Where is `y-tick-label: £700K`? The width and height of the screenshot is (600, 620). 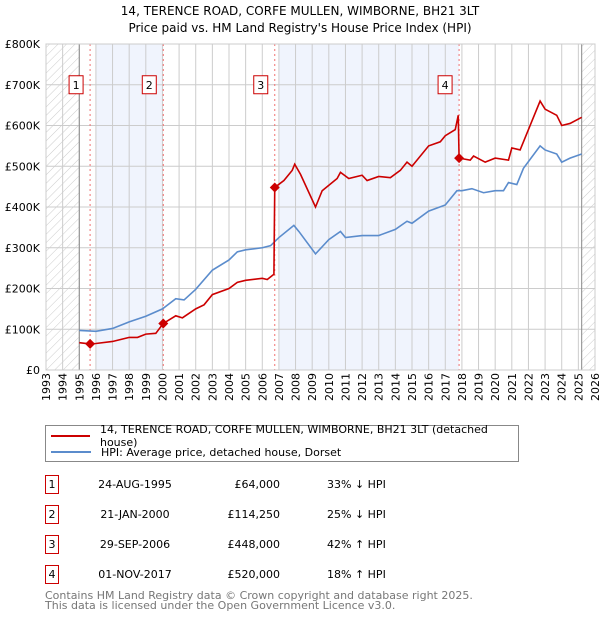
y-tick-label: £700K is located at coordinates (23, 85).